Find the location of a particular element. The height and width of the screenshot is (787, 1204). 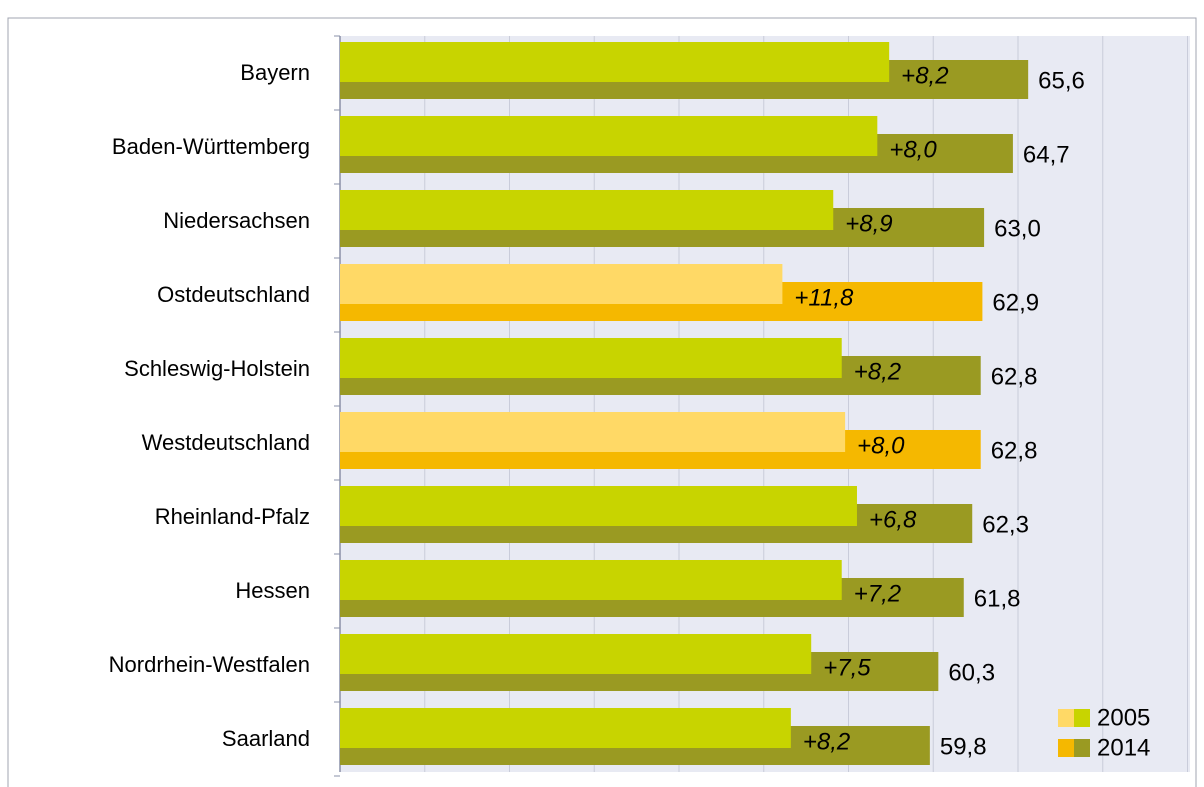

value-label: 63,0 is located at coordinates (1017, 228).